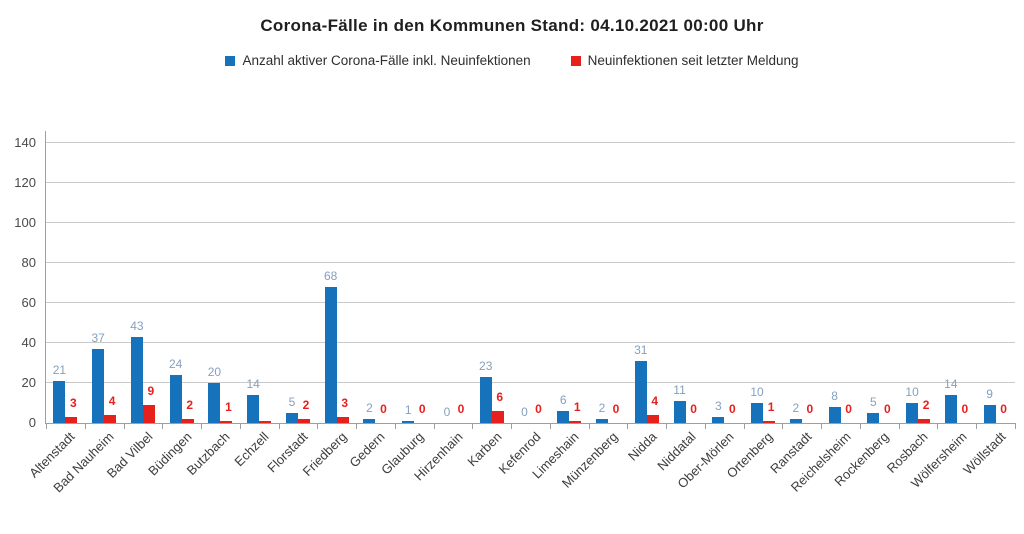 The width and height of the screenshot is (1024, 534). What do you see at coordinates (524, 412) in the screenshot?
I see `active-cases-value-label: 0` at bounding box center [524, 412].